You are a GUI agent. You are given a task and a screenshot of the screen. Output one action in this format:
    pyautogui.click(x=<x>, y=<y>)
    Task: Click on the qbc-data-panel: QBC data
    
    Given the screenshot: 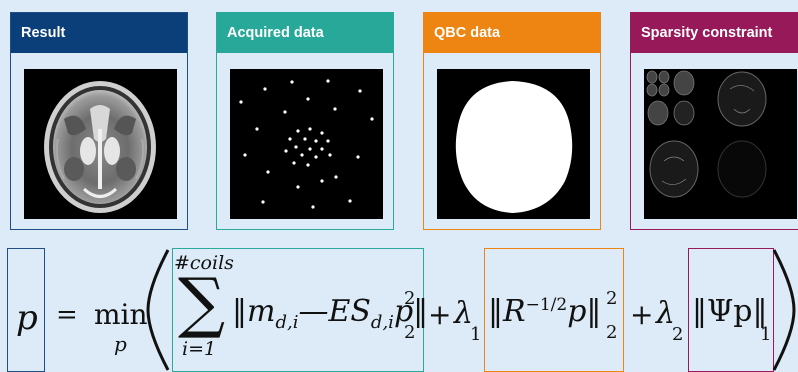 What is the action you would take?
    pyautogui.click(x=512, y=121)
    